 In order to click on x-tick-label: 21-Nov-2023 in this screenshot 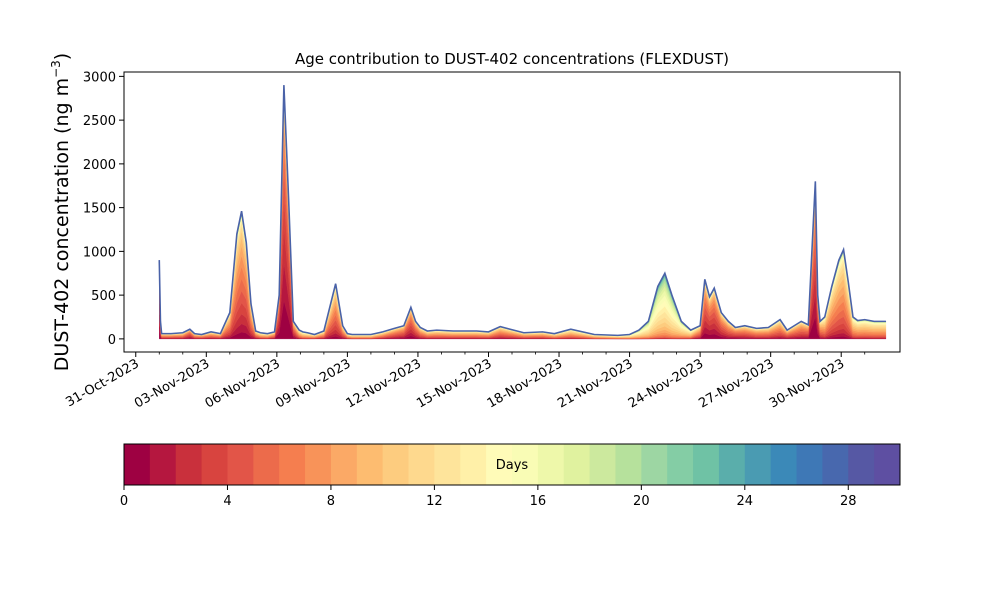, I will do `click(595, 383)`.